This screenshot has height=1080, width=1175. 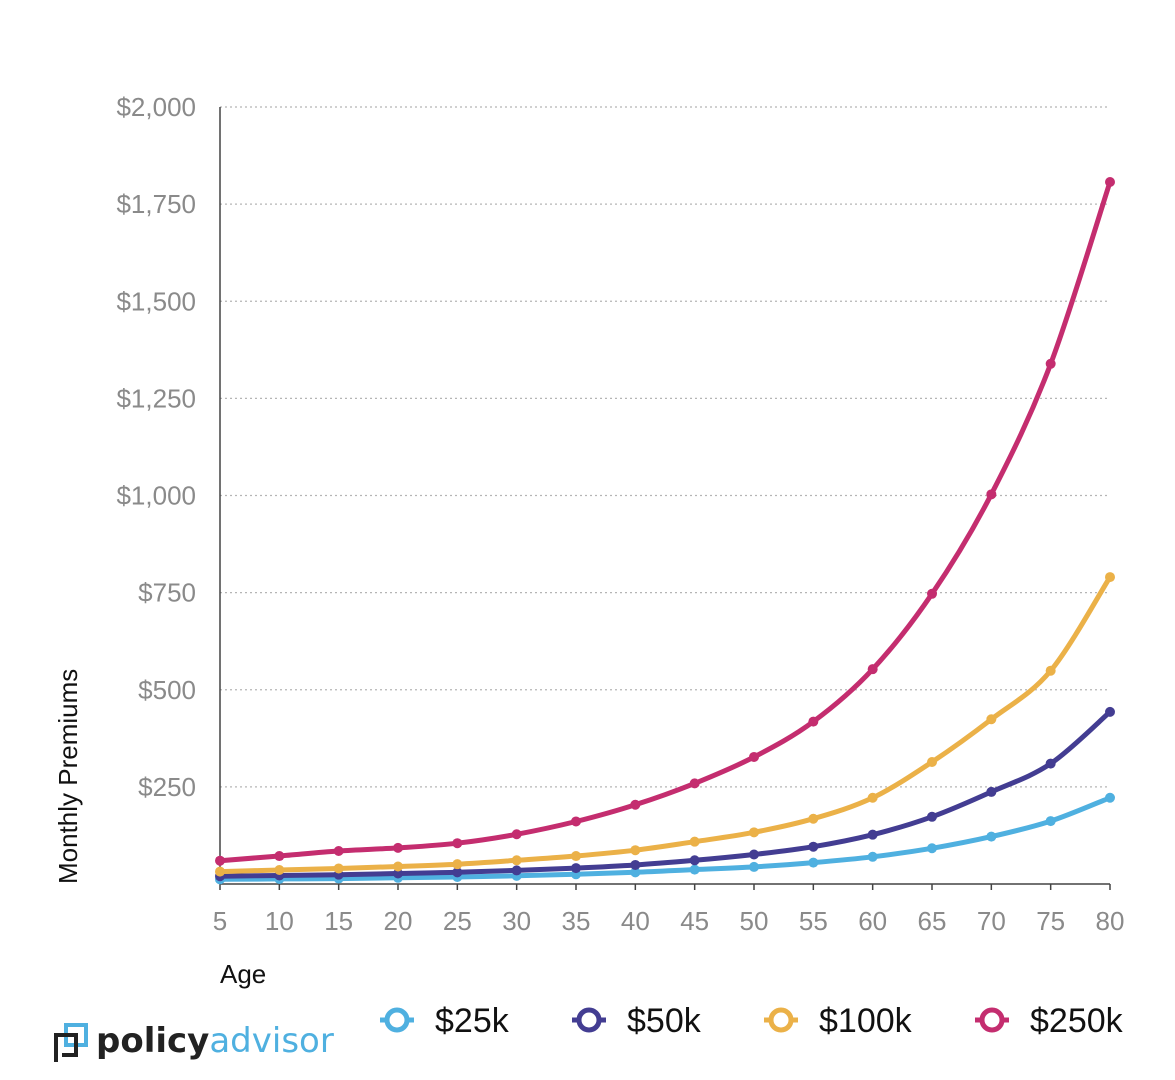 What do you see at coordinates (472, 1021) in the screenshot?
I see `legend-label: $25k` at bounding box center [472, 1021].